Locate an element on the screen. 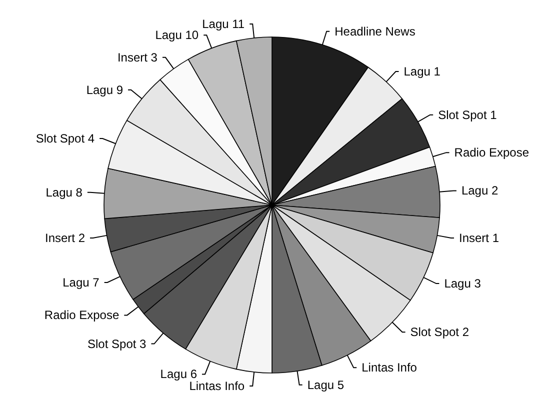 This screenshot has height=419, width=550. slice-label: Lagu 6 is located at coordinates (179, 374).